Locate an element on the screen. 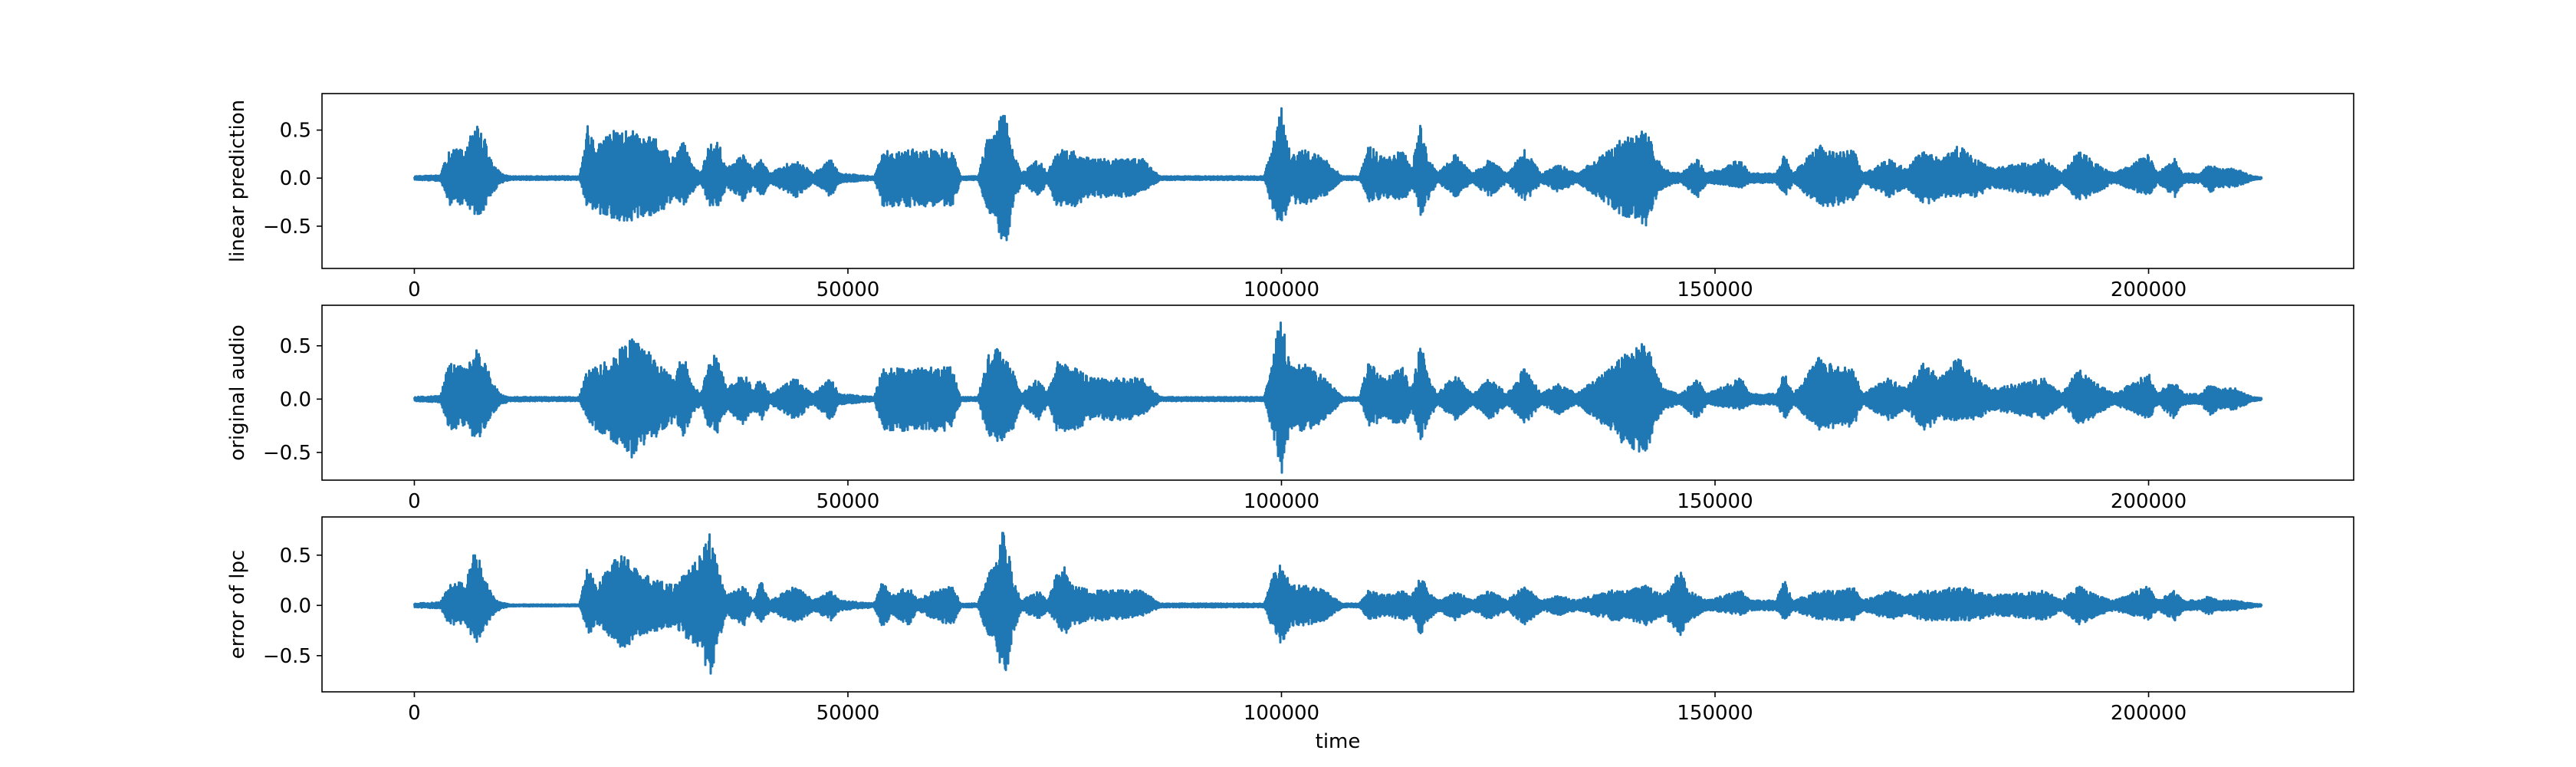  x-tick-label-err-4: 200000 is located at coordinates (2149, 713).